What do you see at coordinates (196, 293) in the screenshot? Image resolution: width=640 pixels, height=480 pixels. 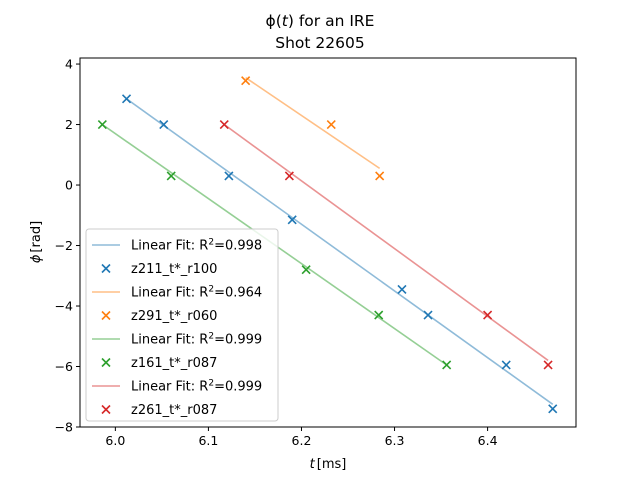 I see `legend-fit-label: Linear Fit: R2=0.964` at bounding box center [196, 293].